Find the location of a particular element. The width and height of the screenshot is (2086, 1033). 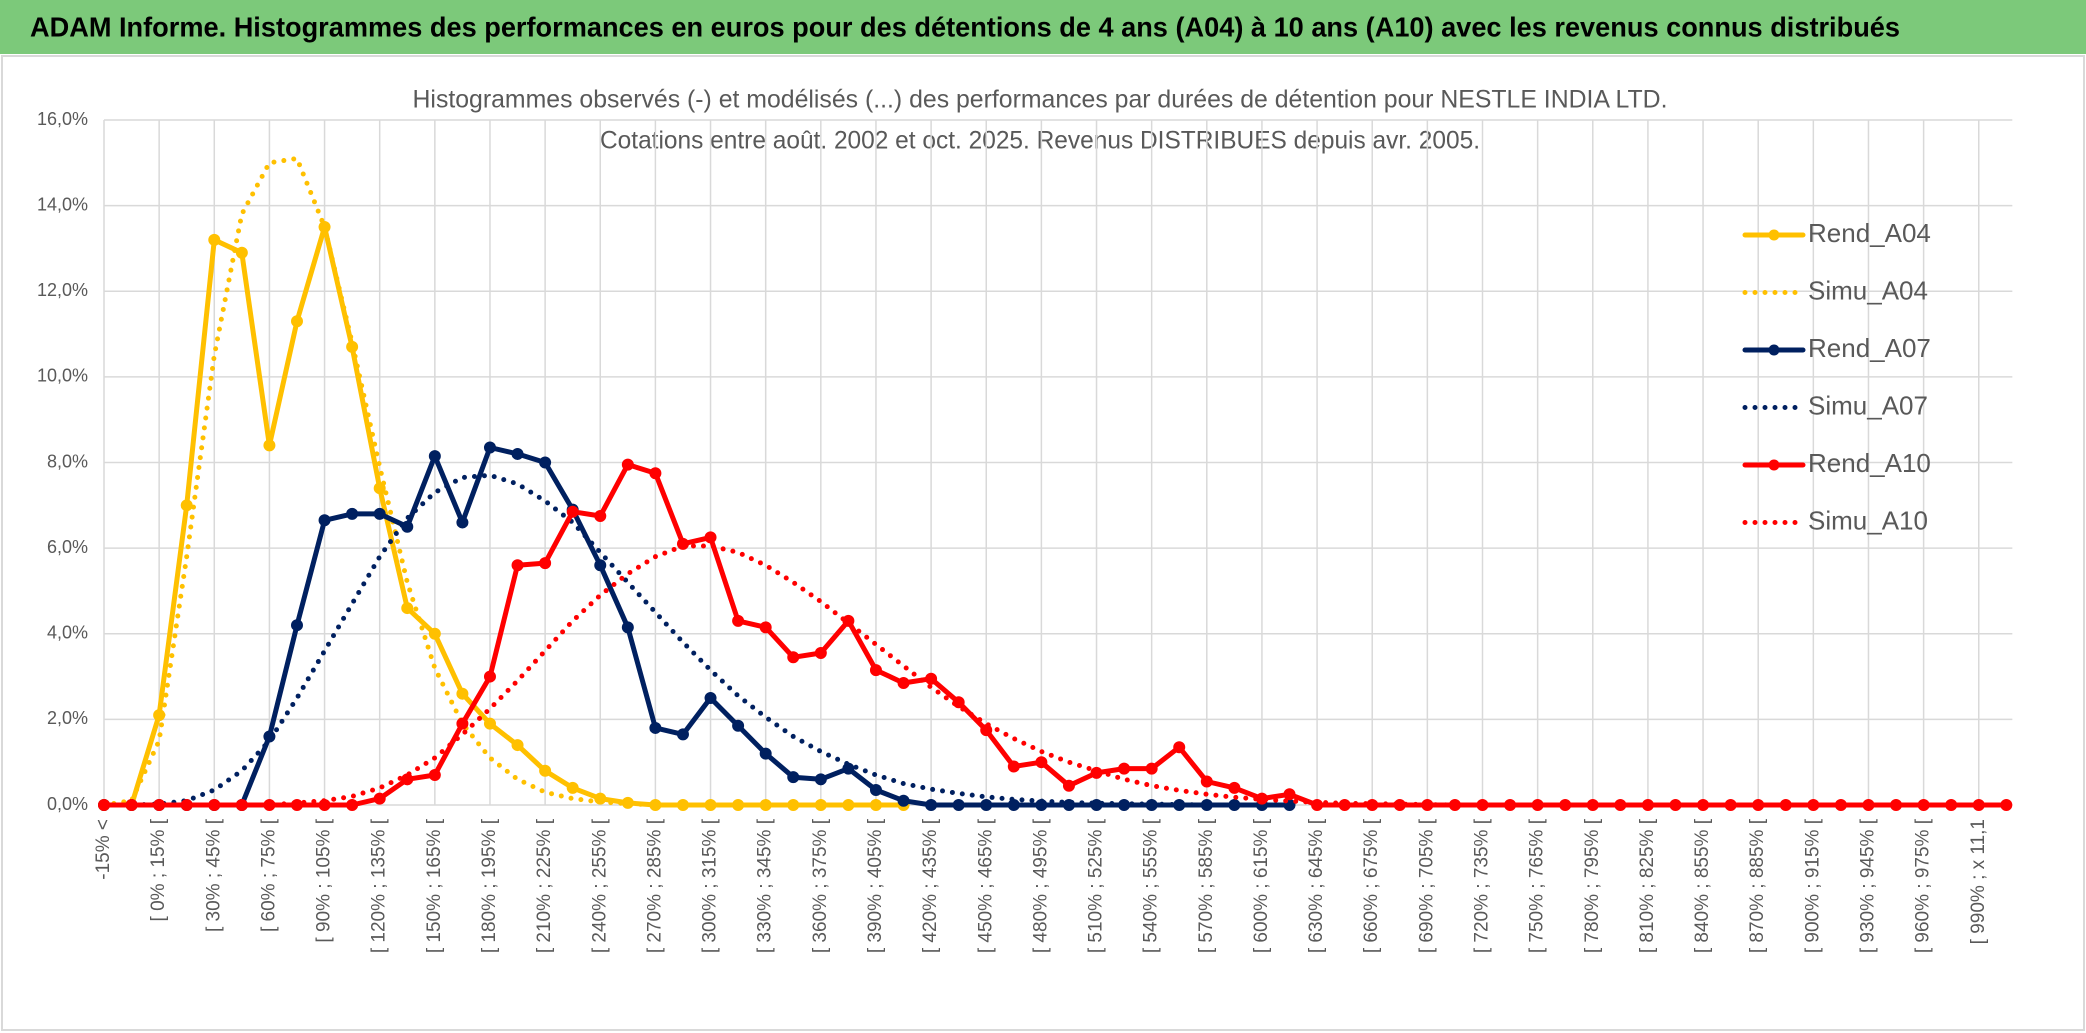

x-tick-label: [ 930% ; 945% [ is located at coordinates (1867, 885).